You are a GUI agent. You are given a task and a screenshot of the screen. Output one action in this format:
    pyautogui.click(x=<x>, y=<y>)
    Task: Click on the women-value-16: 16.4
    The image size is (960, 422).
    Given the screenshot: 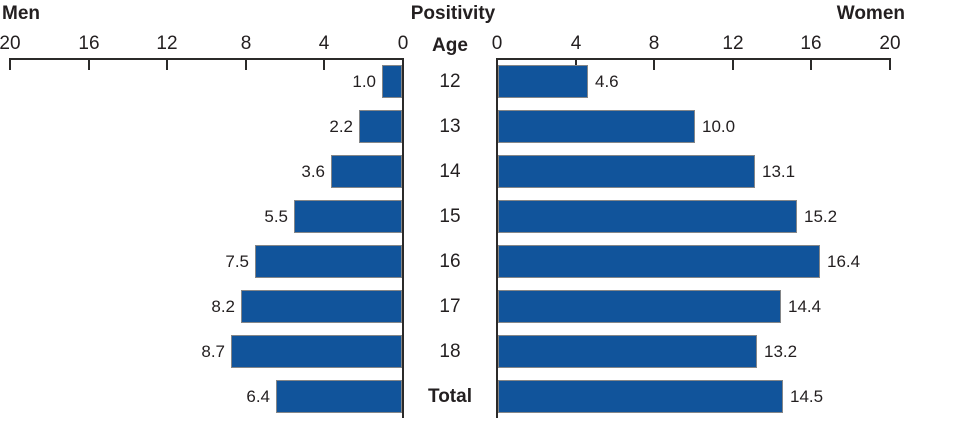 What is the action you would take?
    pyautogui.click(x=844, y=261)
    